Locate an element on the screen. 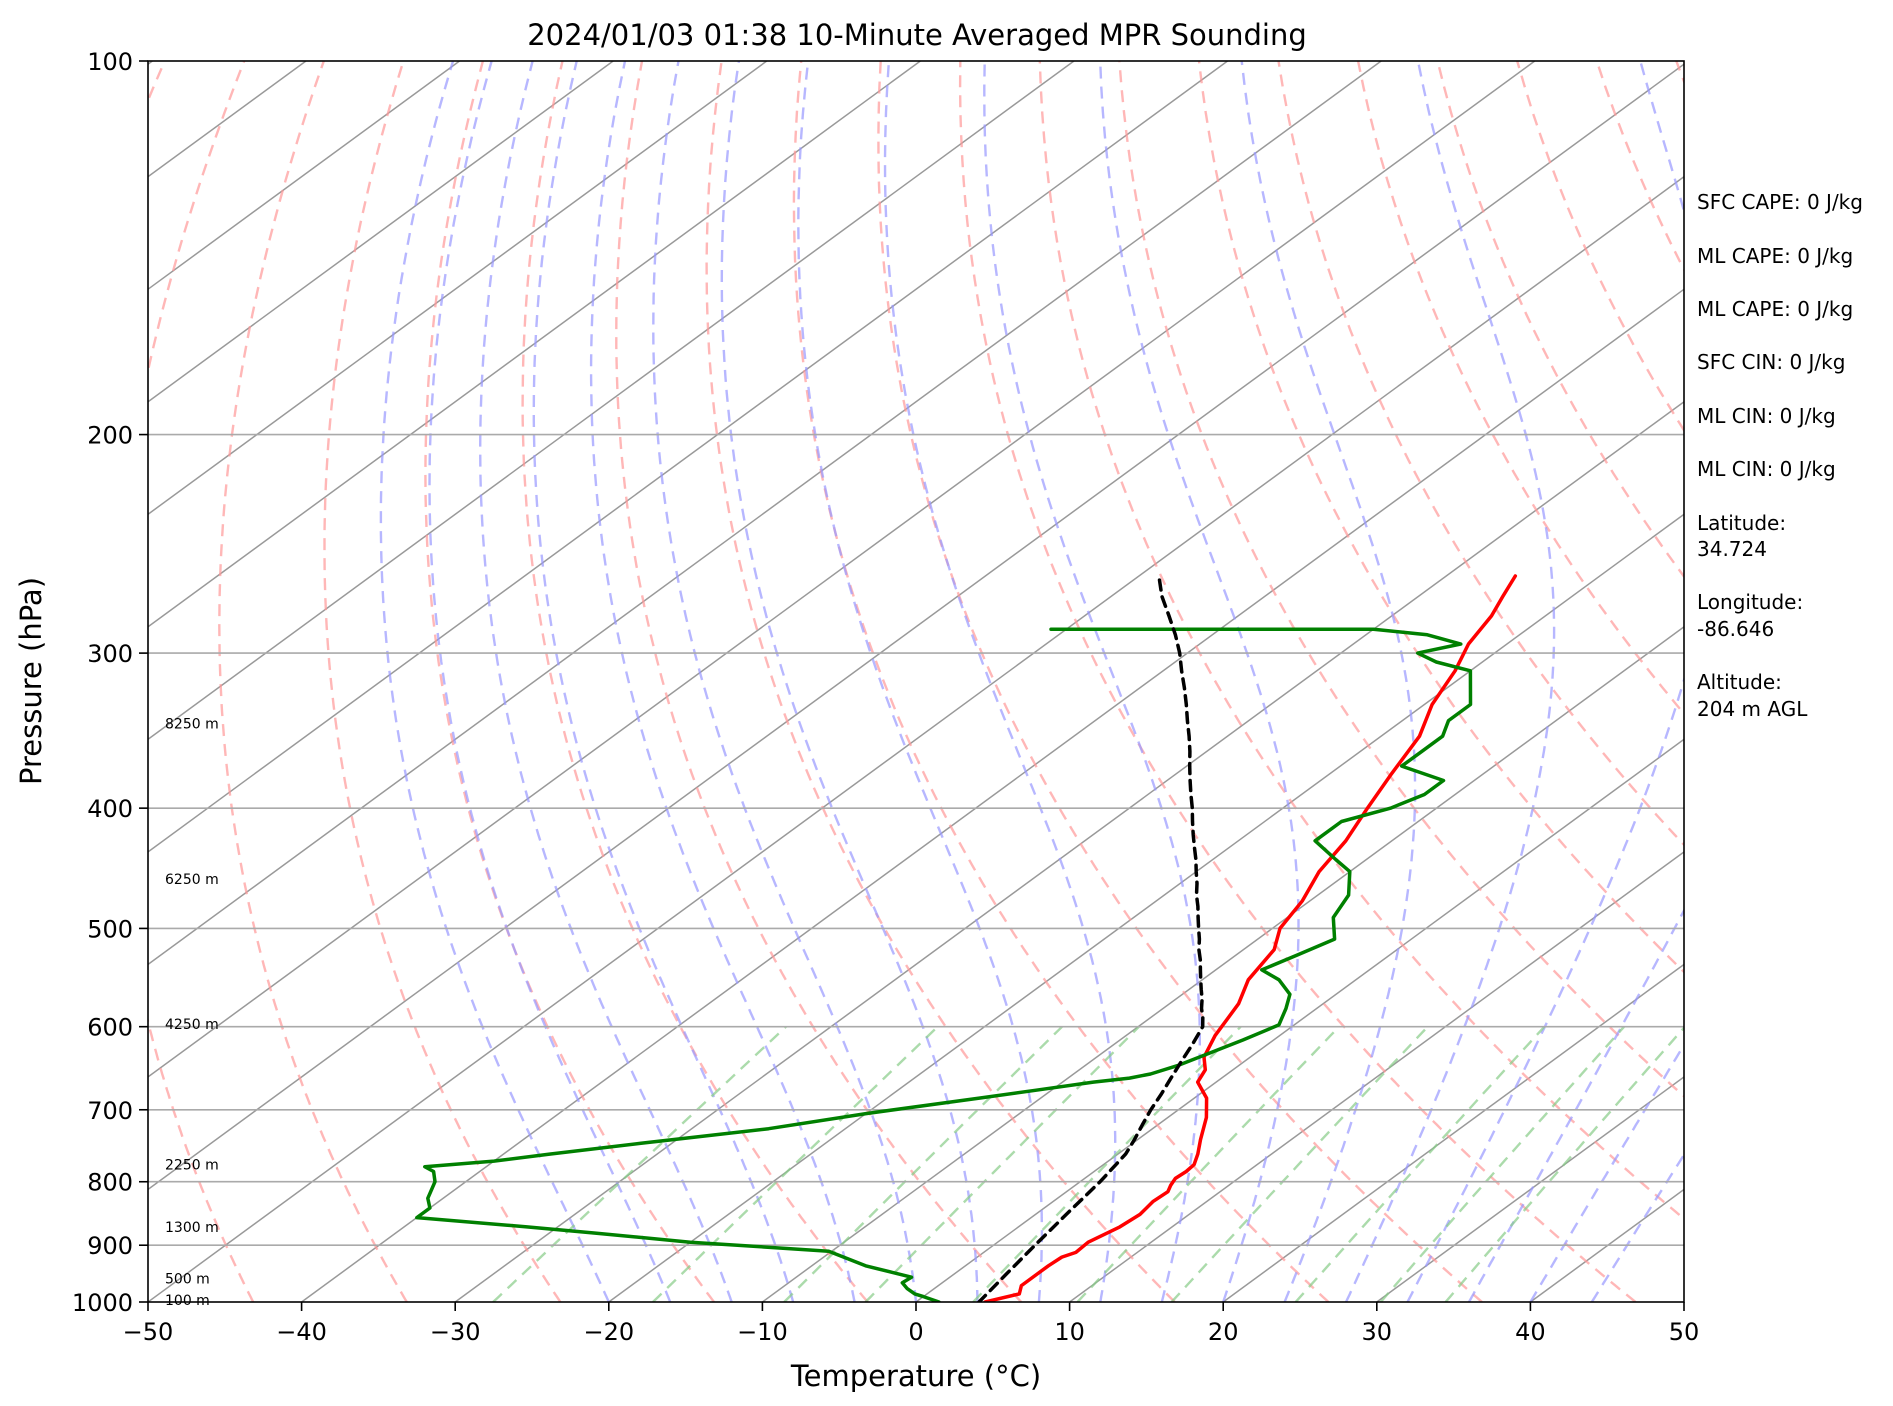 Image resolution: width=1893 pixels, height=1406 pixels. x-tick-label: 40 is located at coordinates (1530, 1332).